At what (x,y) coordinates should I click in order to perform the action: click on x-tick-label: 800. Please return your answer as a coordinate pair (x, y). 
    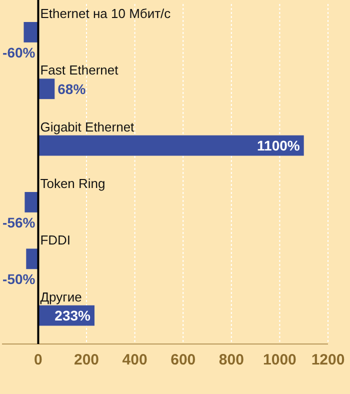
    Looking at the image, I should click on (231, 360).